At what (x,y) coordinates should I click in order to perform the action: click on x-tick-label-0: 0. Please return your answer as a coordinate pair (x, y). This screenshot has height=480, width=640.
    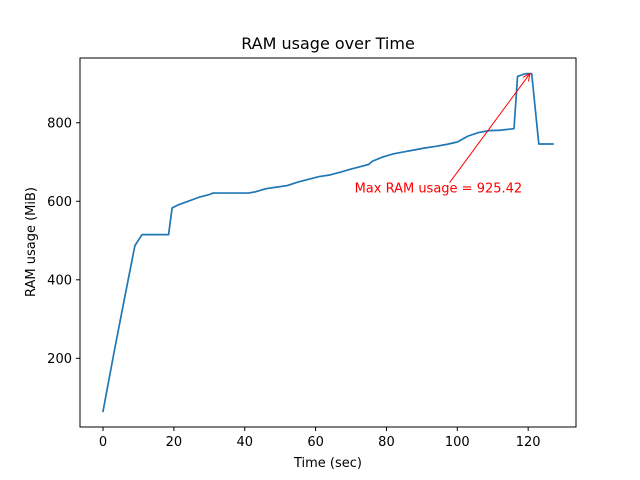
    Looking at the image, I should click on (103, 442).